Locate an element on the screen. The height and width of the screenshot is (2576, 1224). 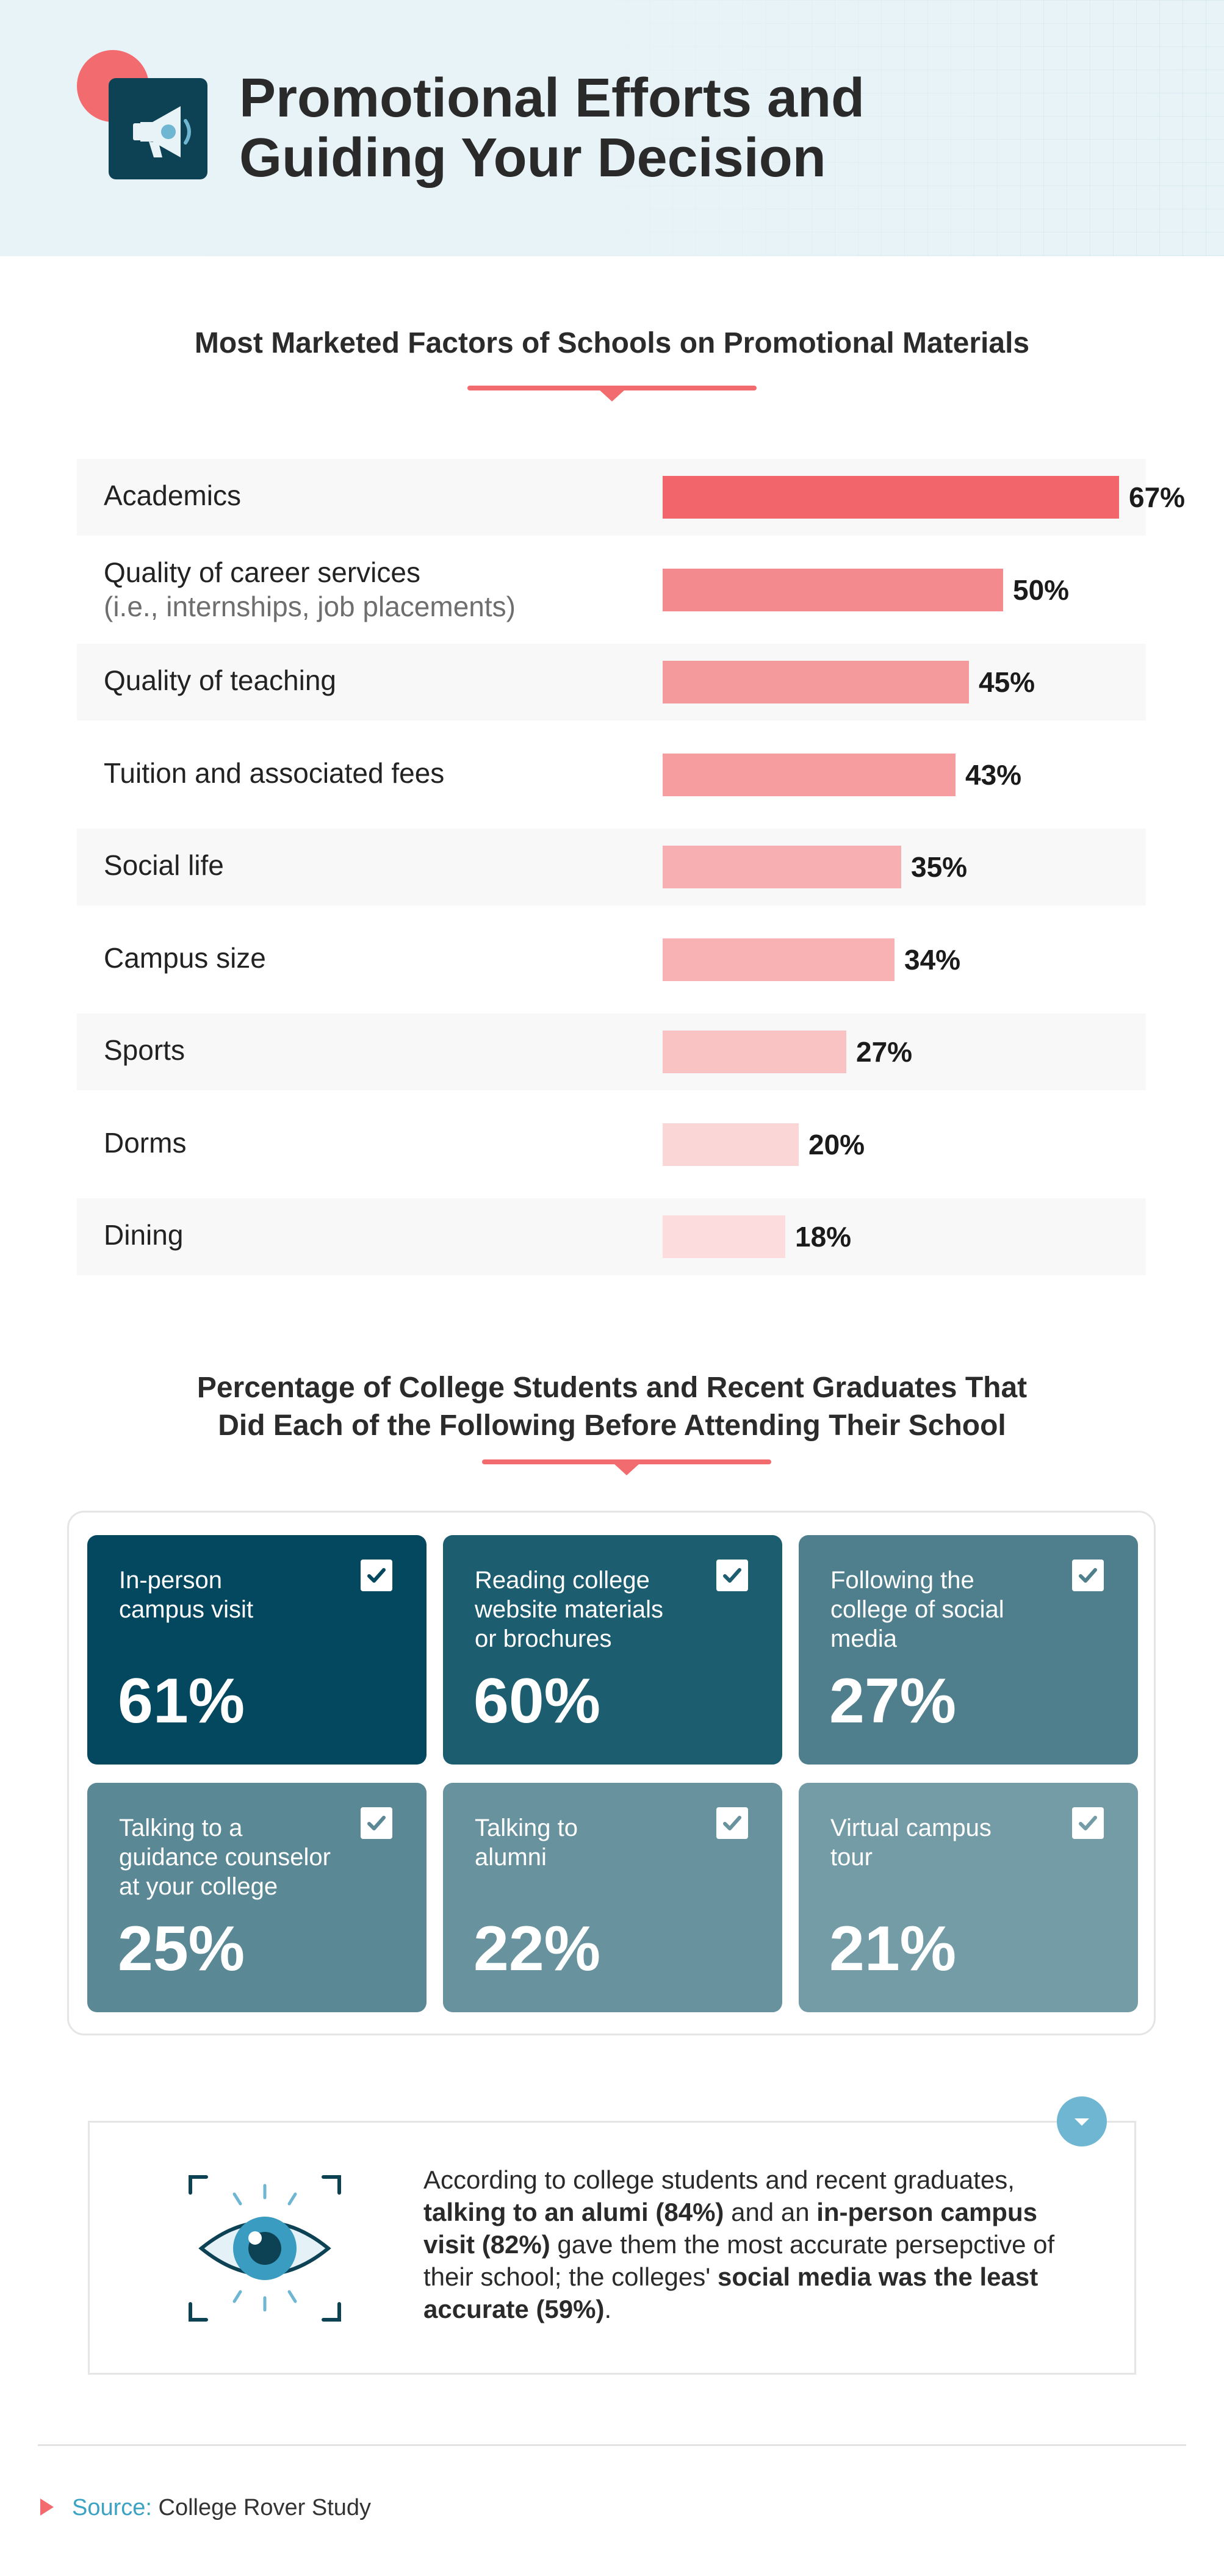
bar-value-label: 20% is located at coordinates (836, 1144).